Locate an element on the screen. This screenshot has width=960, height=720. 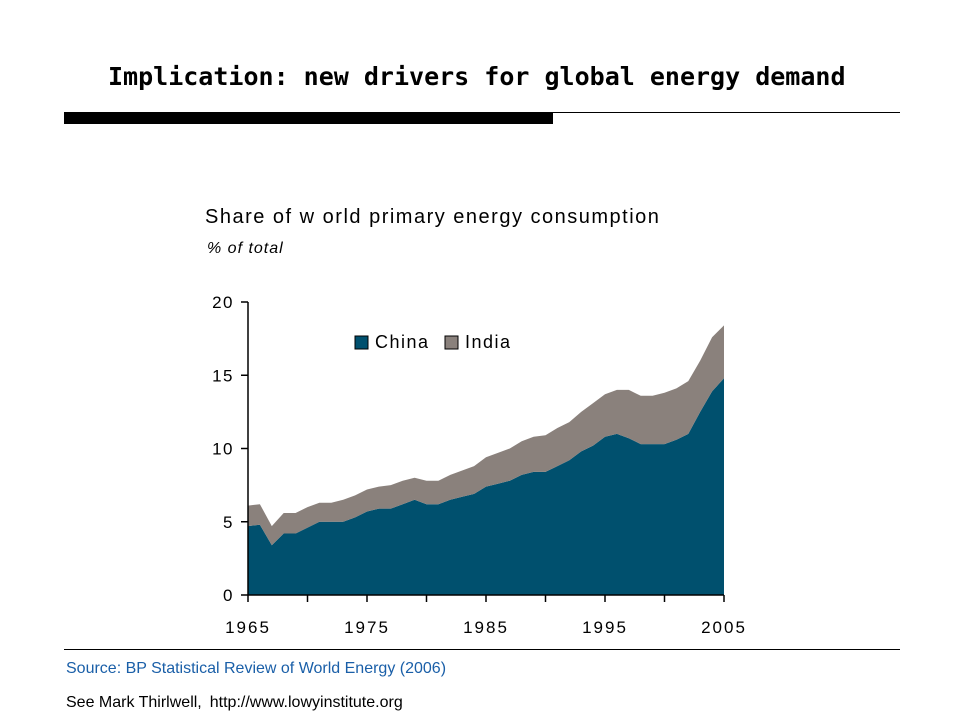
y-tick-label: 15 is located at coordinates (223, 375).